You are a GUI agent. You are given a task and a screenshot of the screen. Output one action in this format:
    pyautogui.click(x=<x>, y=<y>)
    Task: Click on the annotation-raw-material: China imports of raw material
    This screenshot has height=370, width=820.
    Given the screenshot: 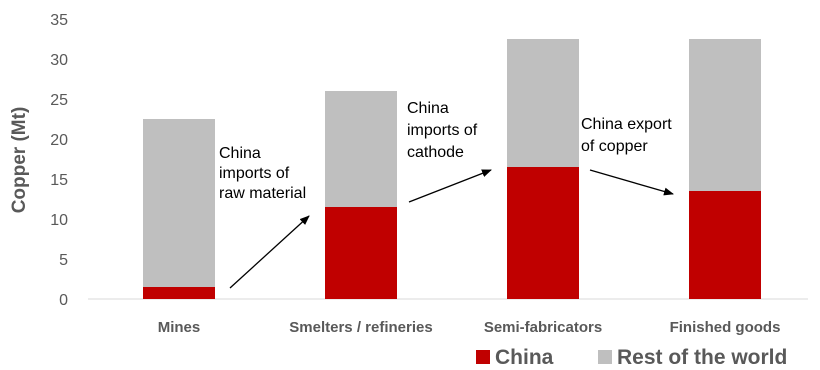 What is the action you would take?
    pyautogui.click(x=262, y=173)
    